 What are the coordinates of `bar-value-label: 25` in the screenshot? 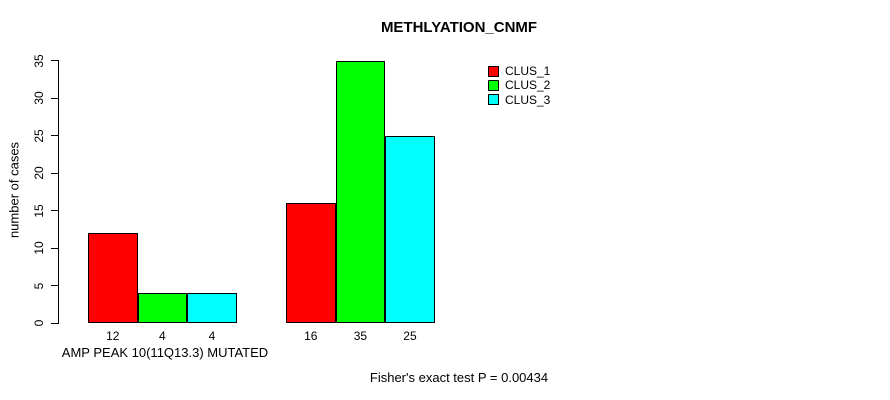 It's located at (410, 336).